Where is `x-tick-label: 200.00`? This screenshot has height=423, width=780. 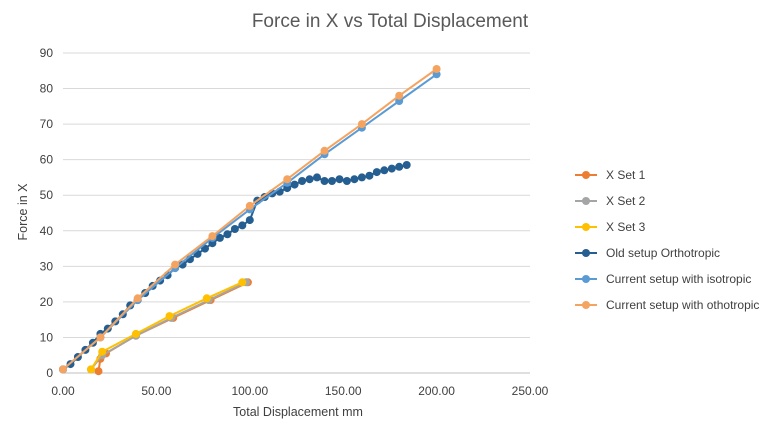 x-tick-label: 200.00 is located at coordinates (436, 391).